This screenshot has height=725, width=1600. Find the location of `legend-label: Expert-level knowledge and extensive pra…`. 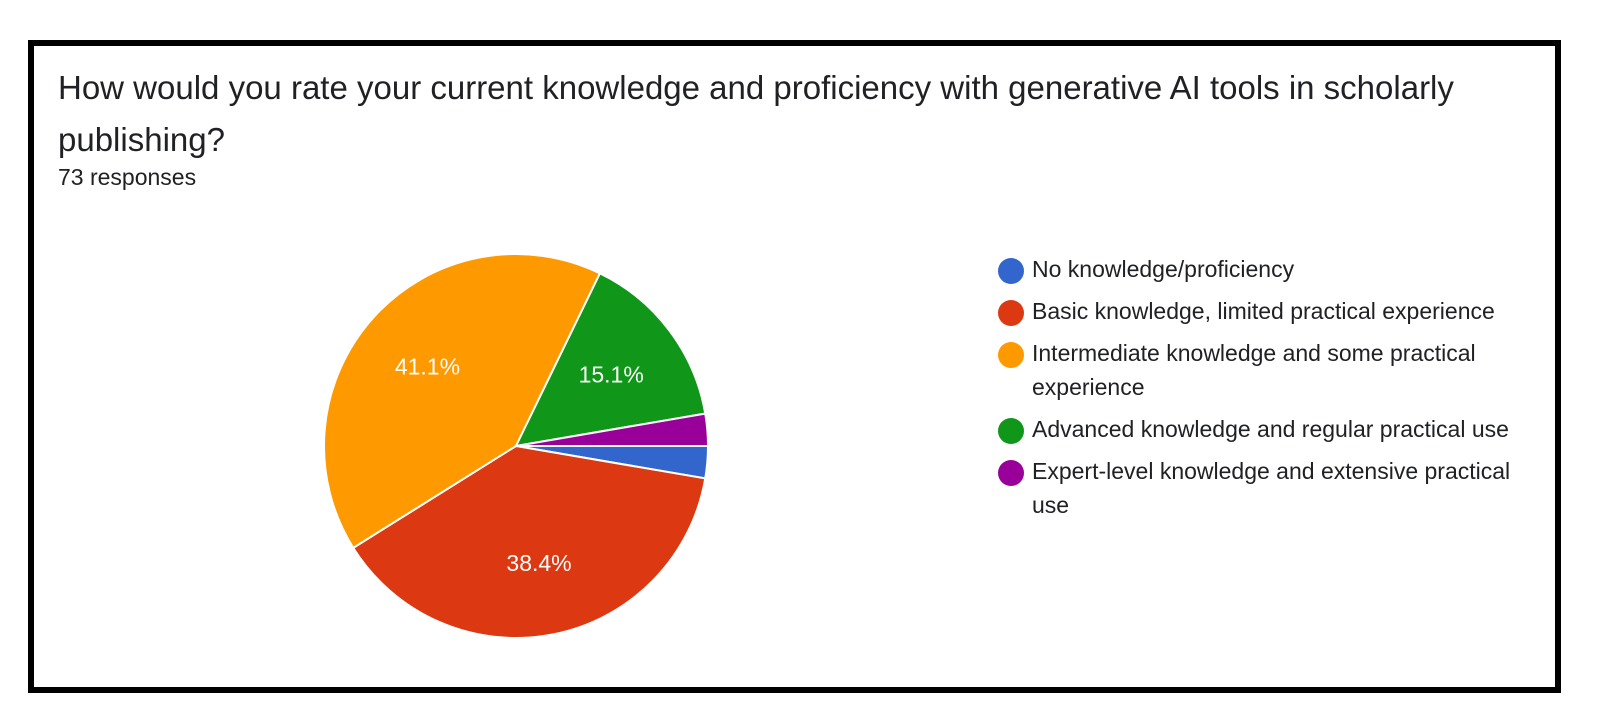

legend-label: Expert-level knowledge and extensive pra… is located at coordinates (1271, 488).